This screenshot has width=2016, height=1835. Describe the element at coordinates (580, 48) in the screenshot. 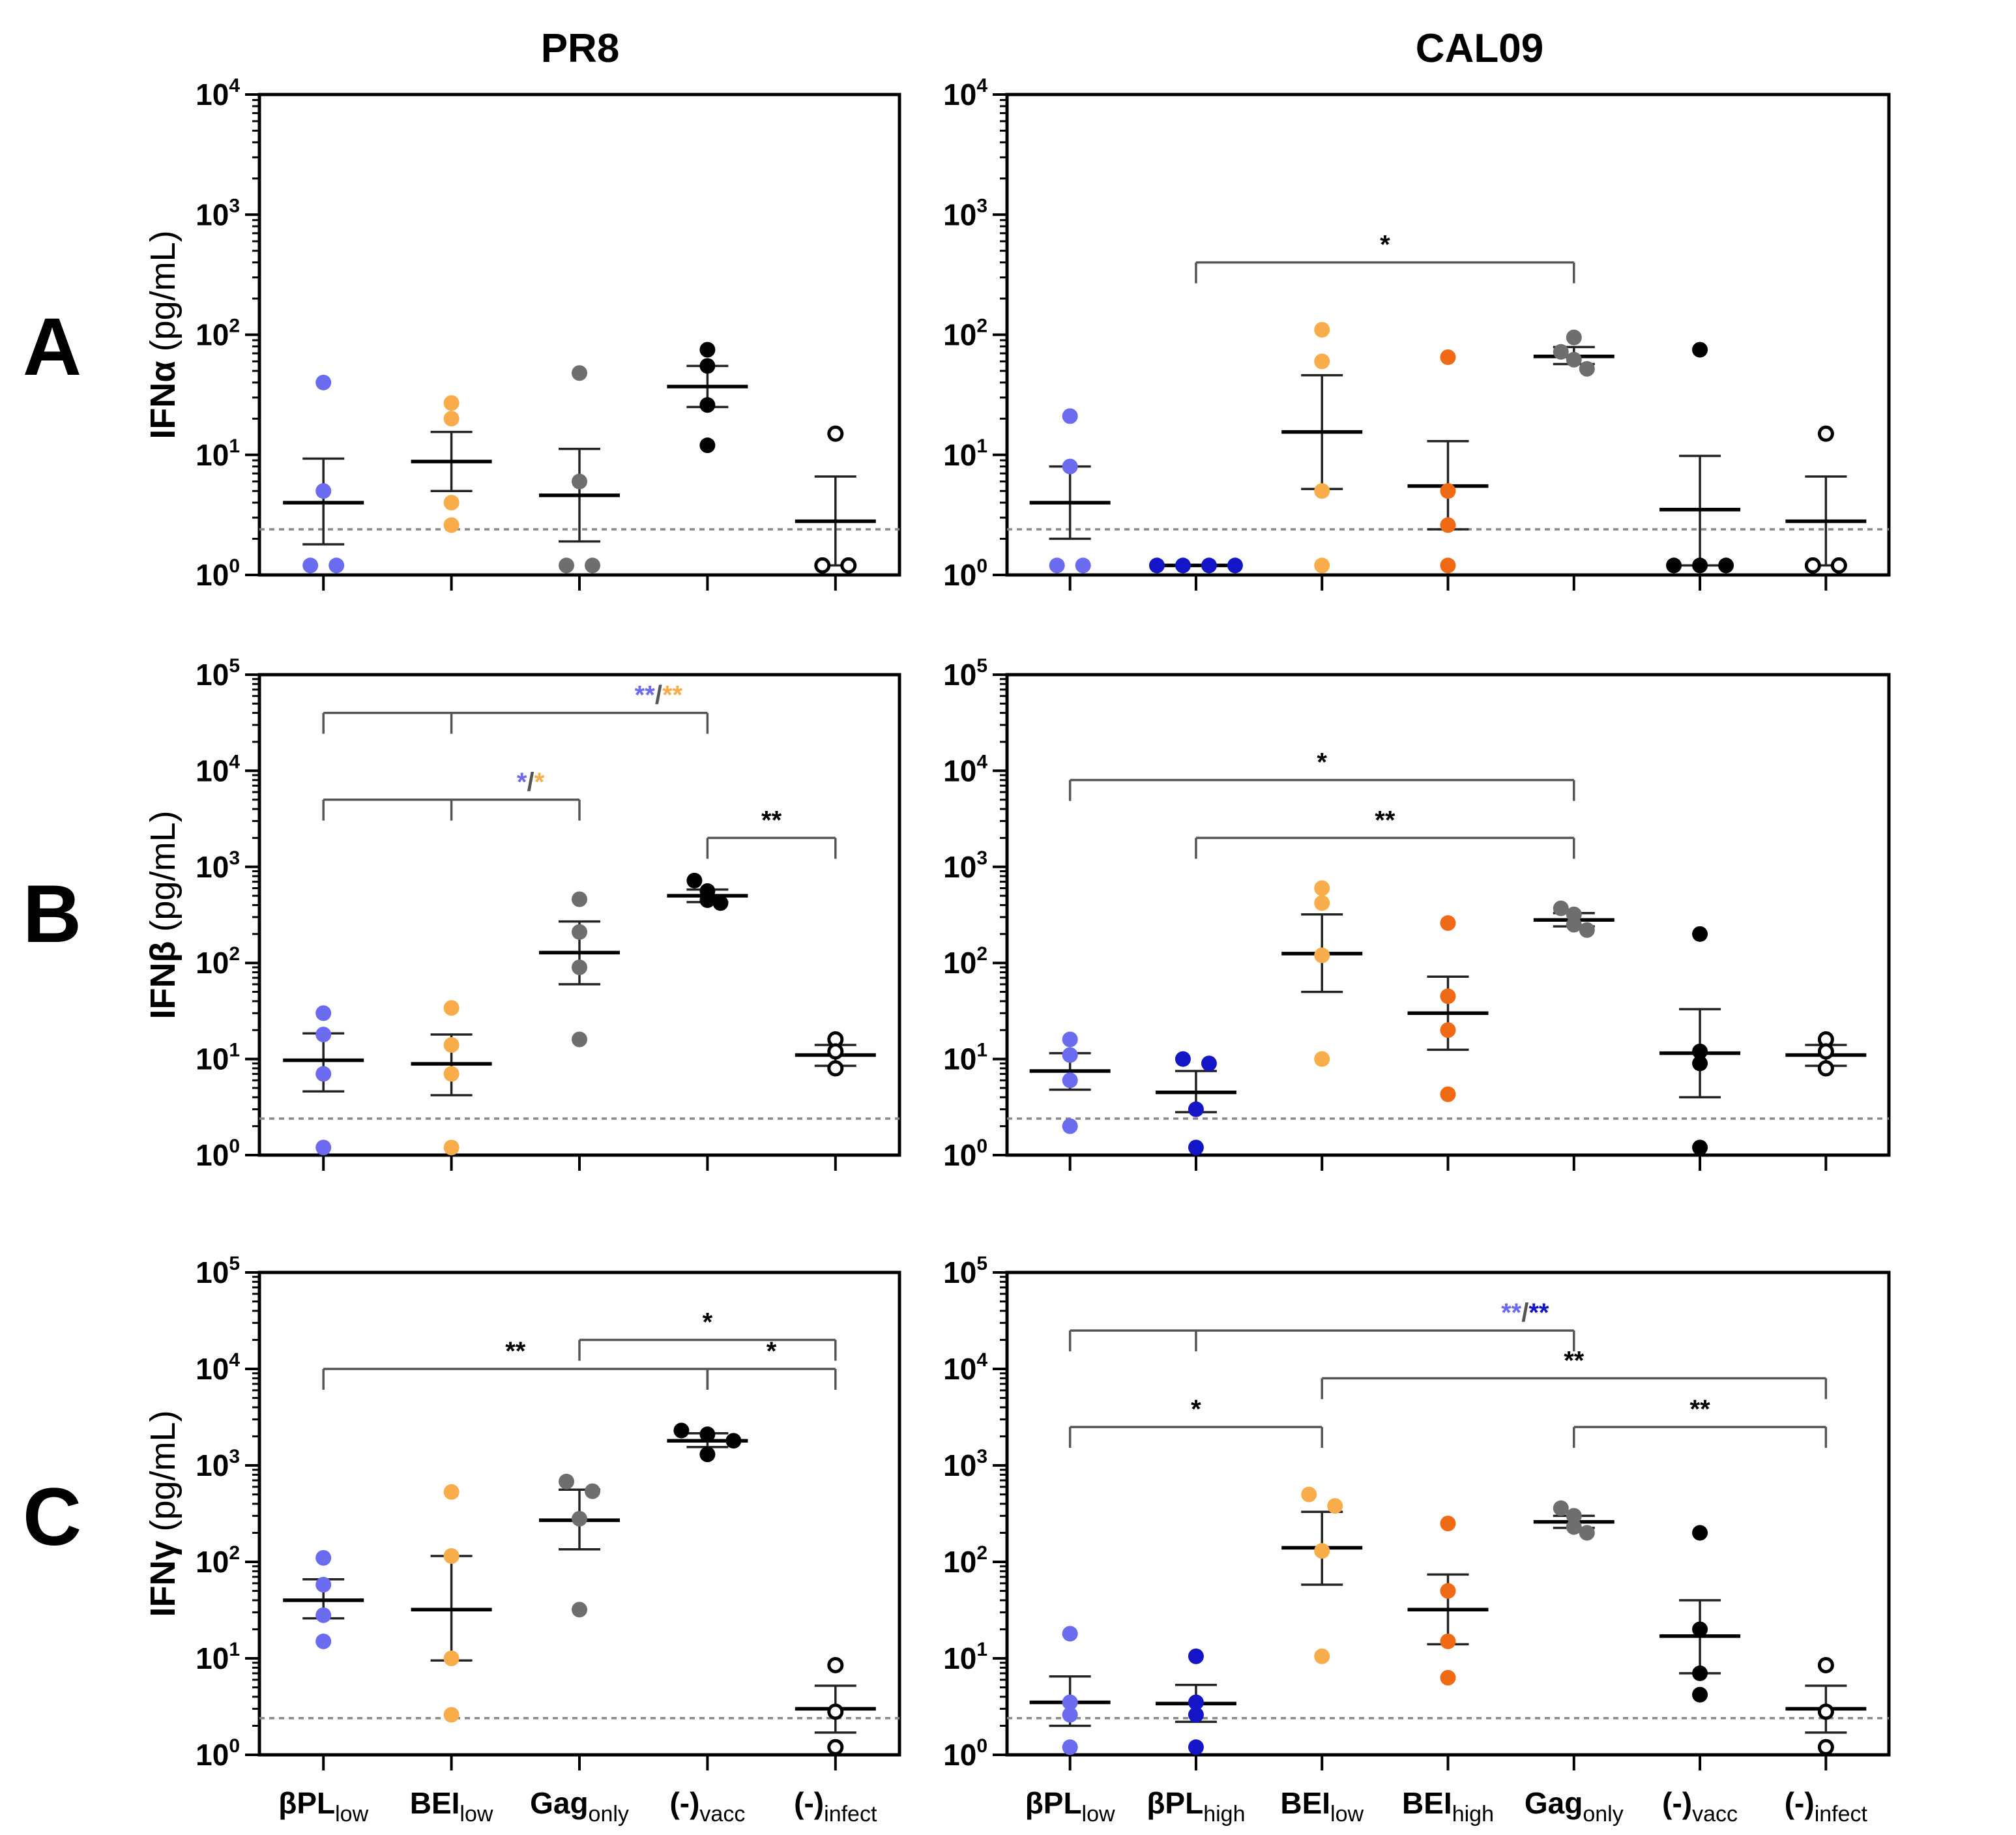

I see `column-title-pr8: PR8` at that location.